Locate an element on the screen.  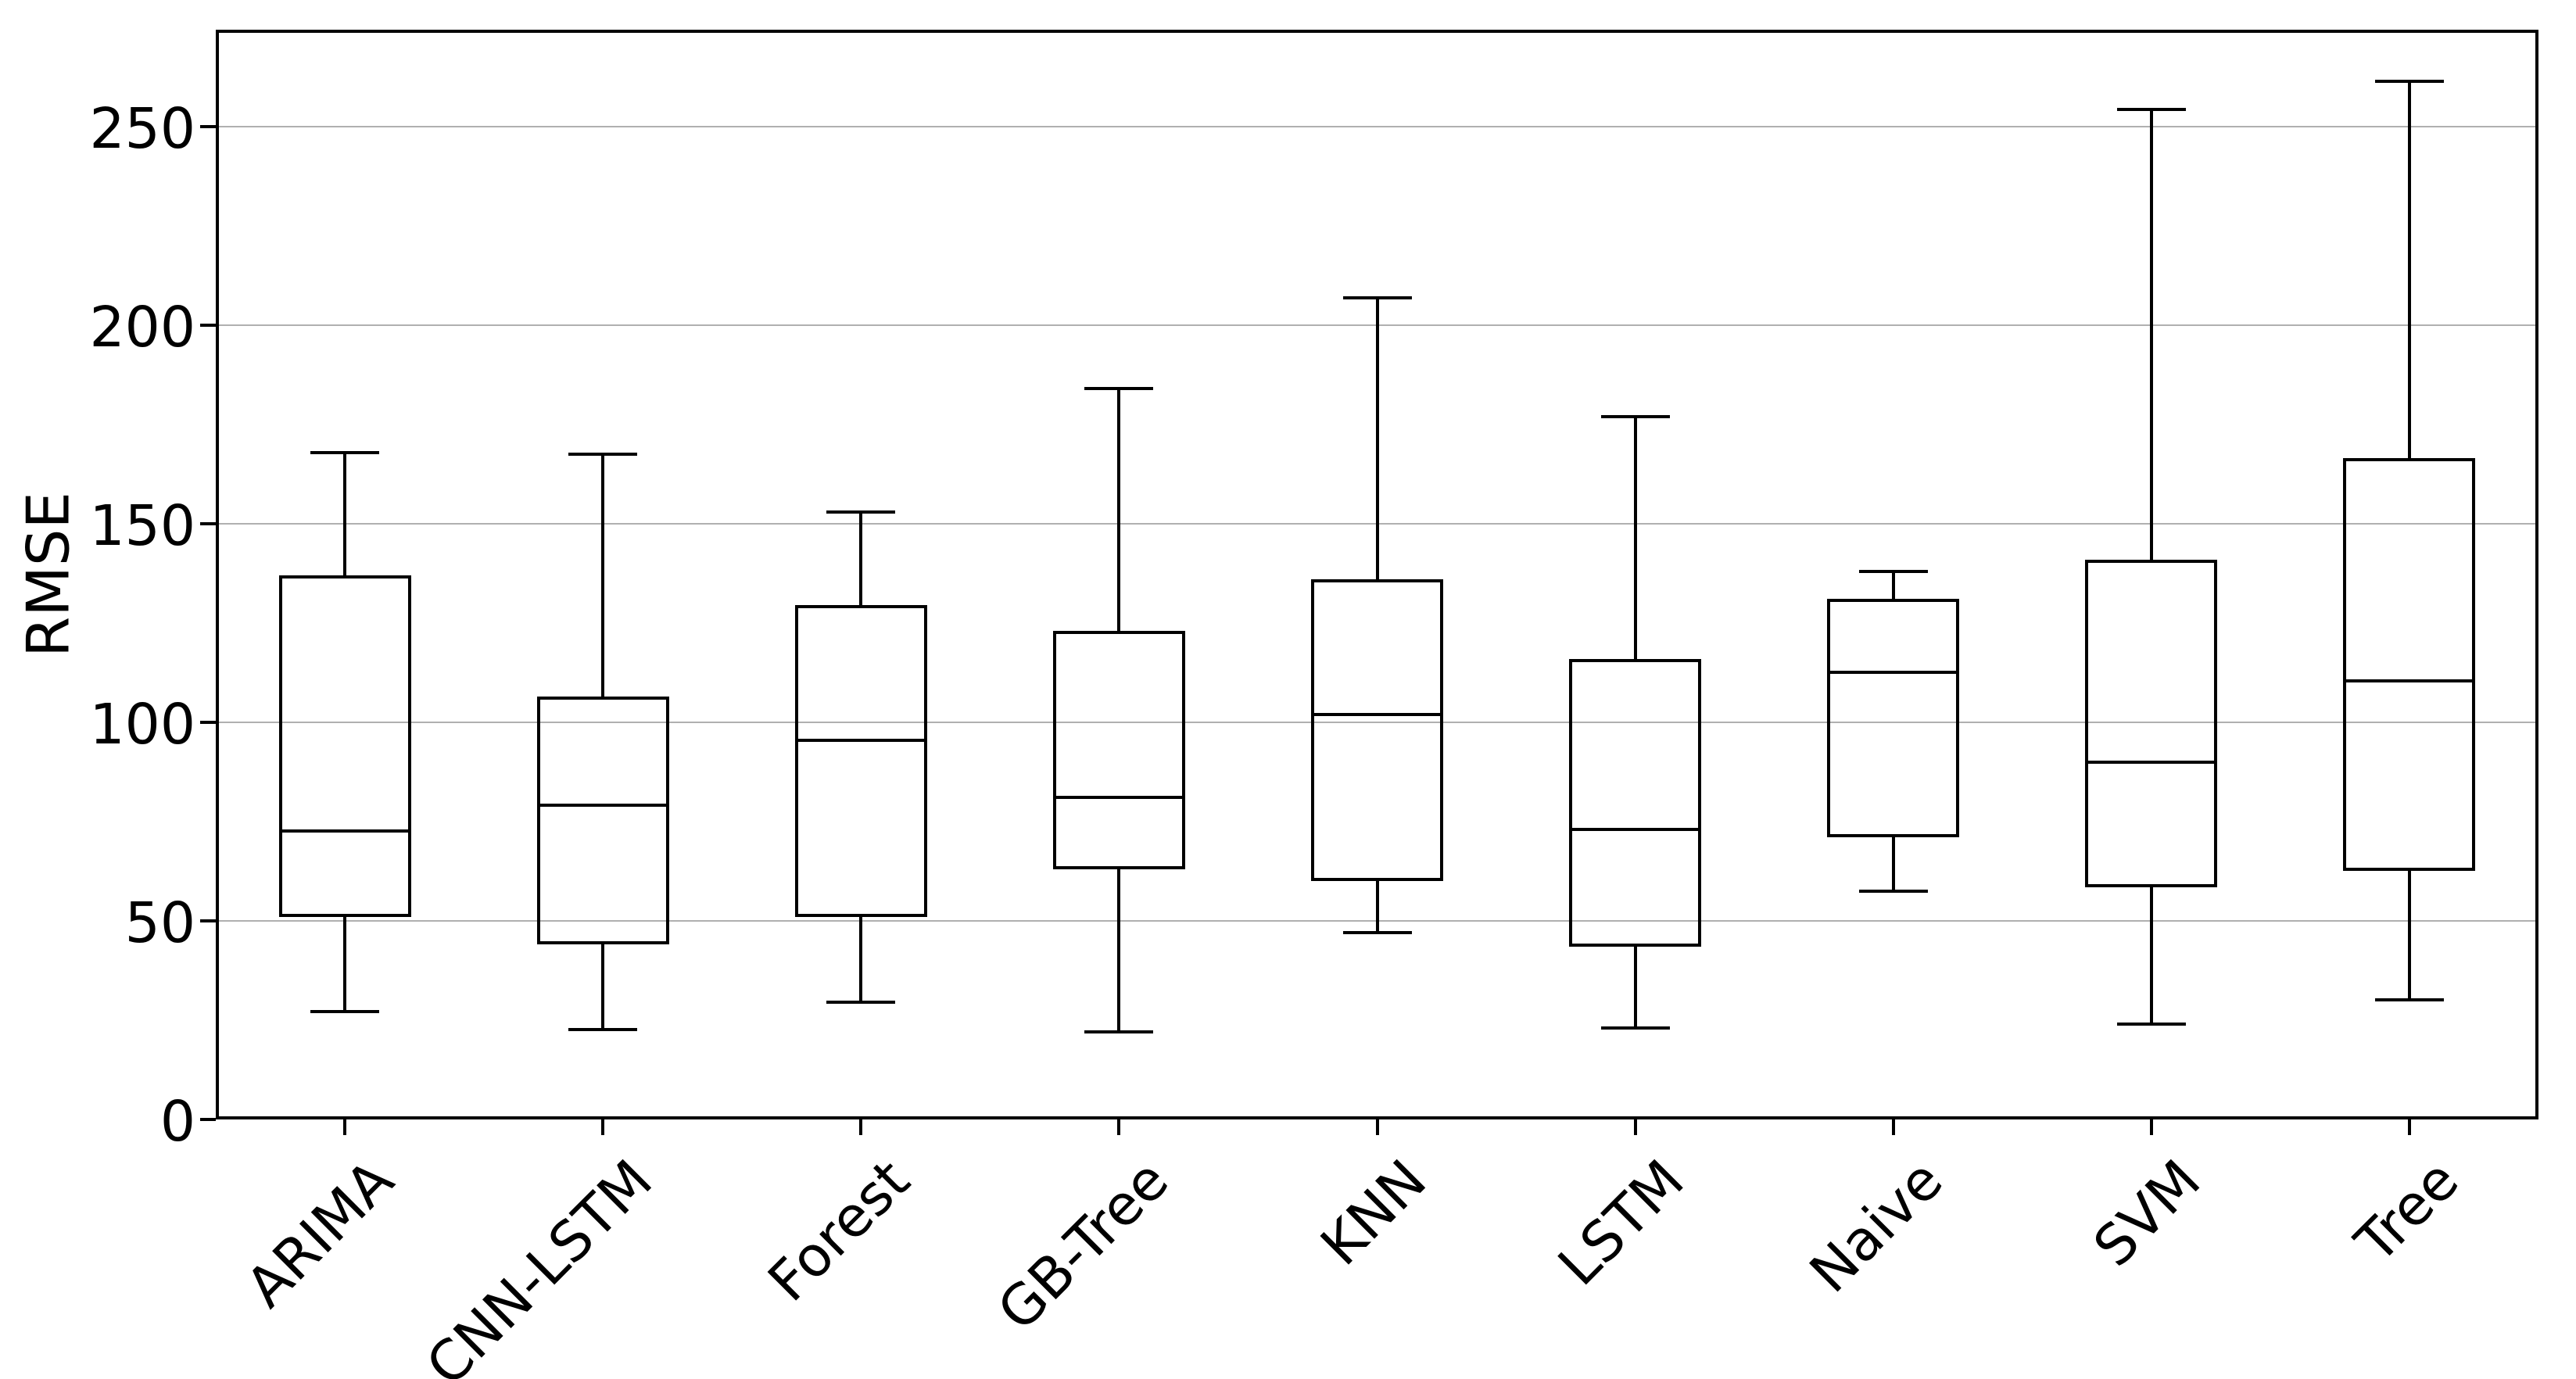
box-tree is located at coordinates (2409, 665).